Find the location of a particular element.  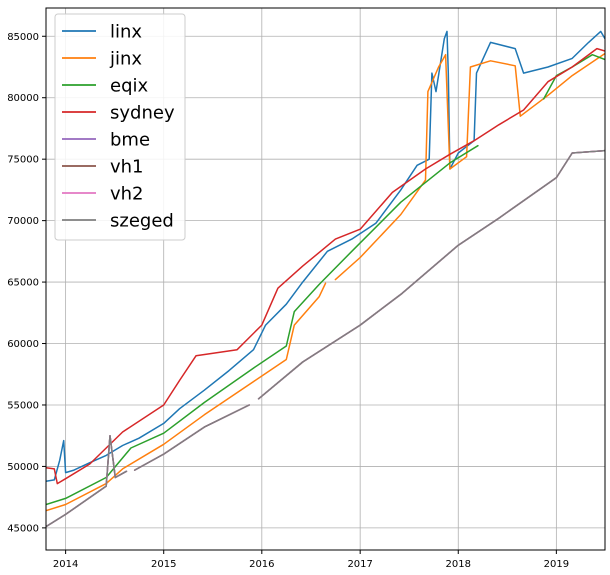

y-tick-label: 65000 is located at coordinates (23, 283).